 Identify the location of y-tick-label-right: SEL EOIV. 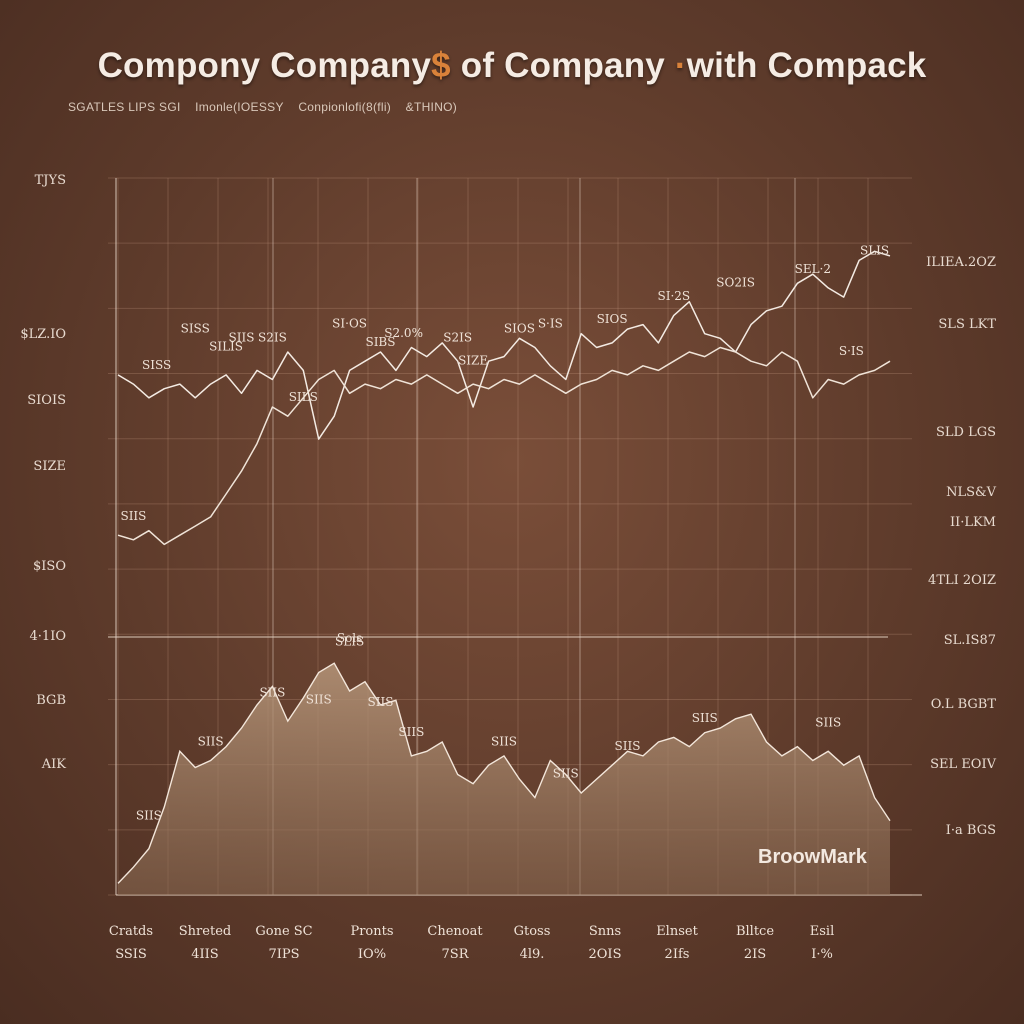
(963, 764).